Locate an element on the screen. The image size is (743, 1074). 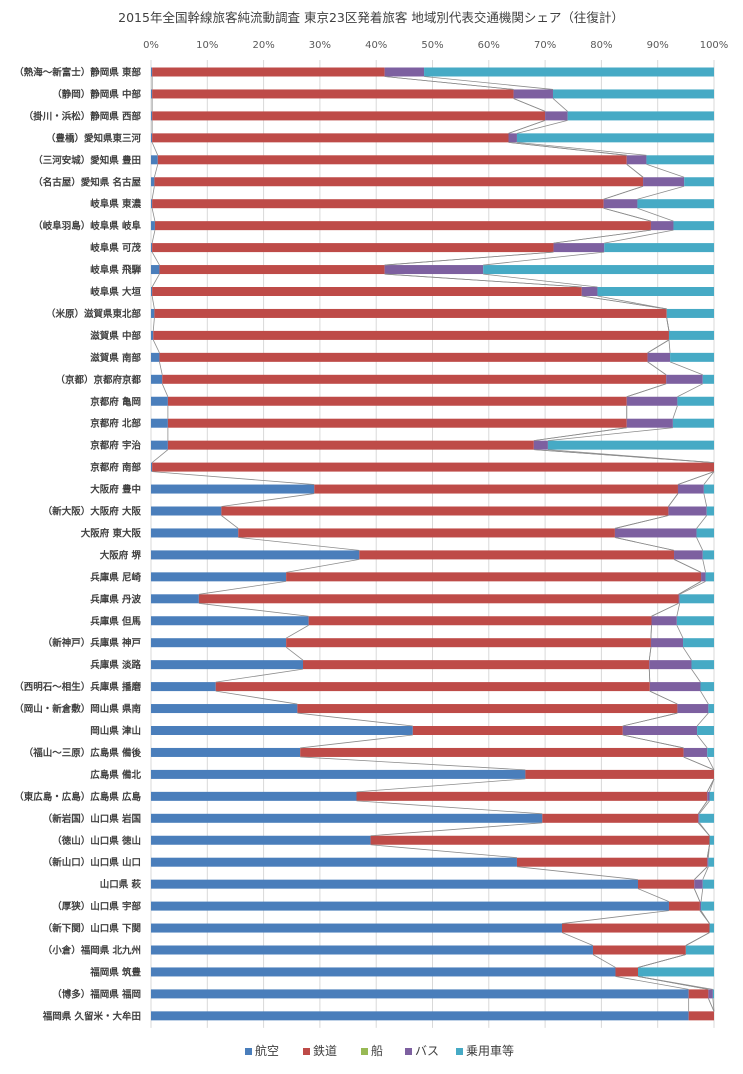
category-label: 広島県 備北 is located at coordinates (115, 775).